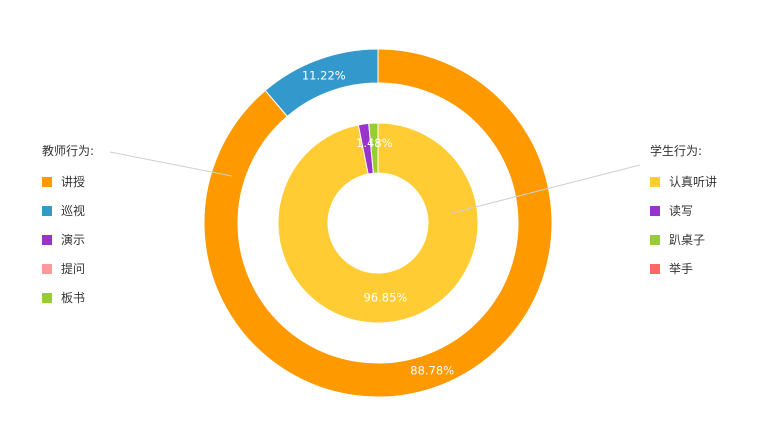 This screenshot has height=427, width=762. I want to click on teacher-legend-item-1: 巡视, so click(68, 210).